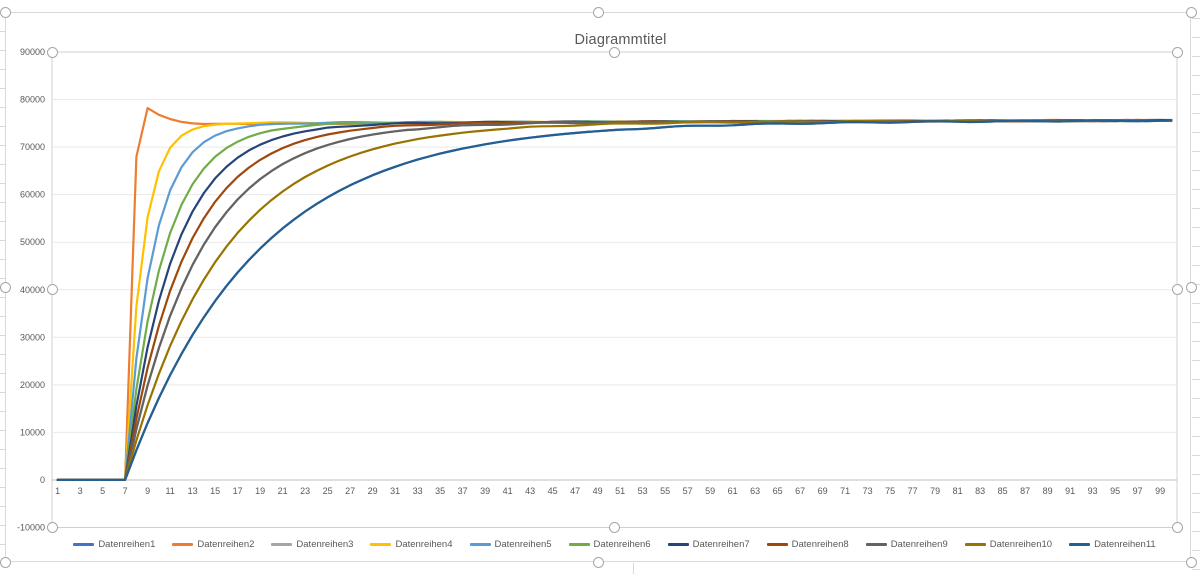  I want to click on selection-handle-plot-top-right, so click(1177, 52).